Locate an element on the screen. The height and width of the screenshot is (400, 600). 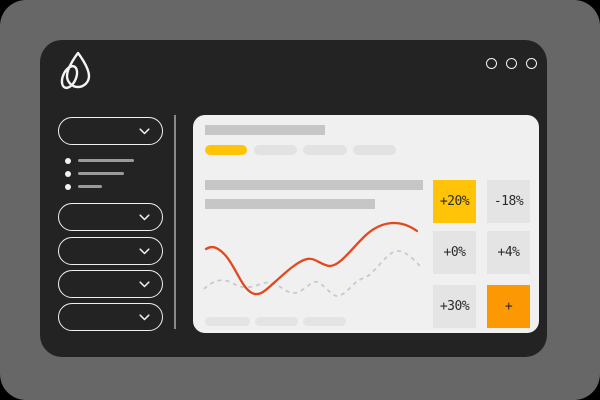
stat-tile-plus-20: +20% is located at coordinates (454, 201).